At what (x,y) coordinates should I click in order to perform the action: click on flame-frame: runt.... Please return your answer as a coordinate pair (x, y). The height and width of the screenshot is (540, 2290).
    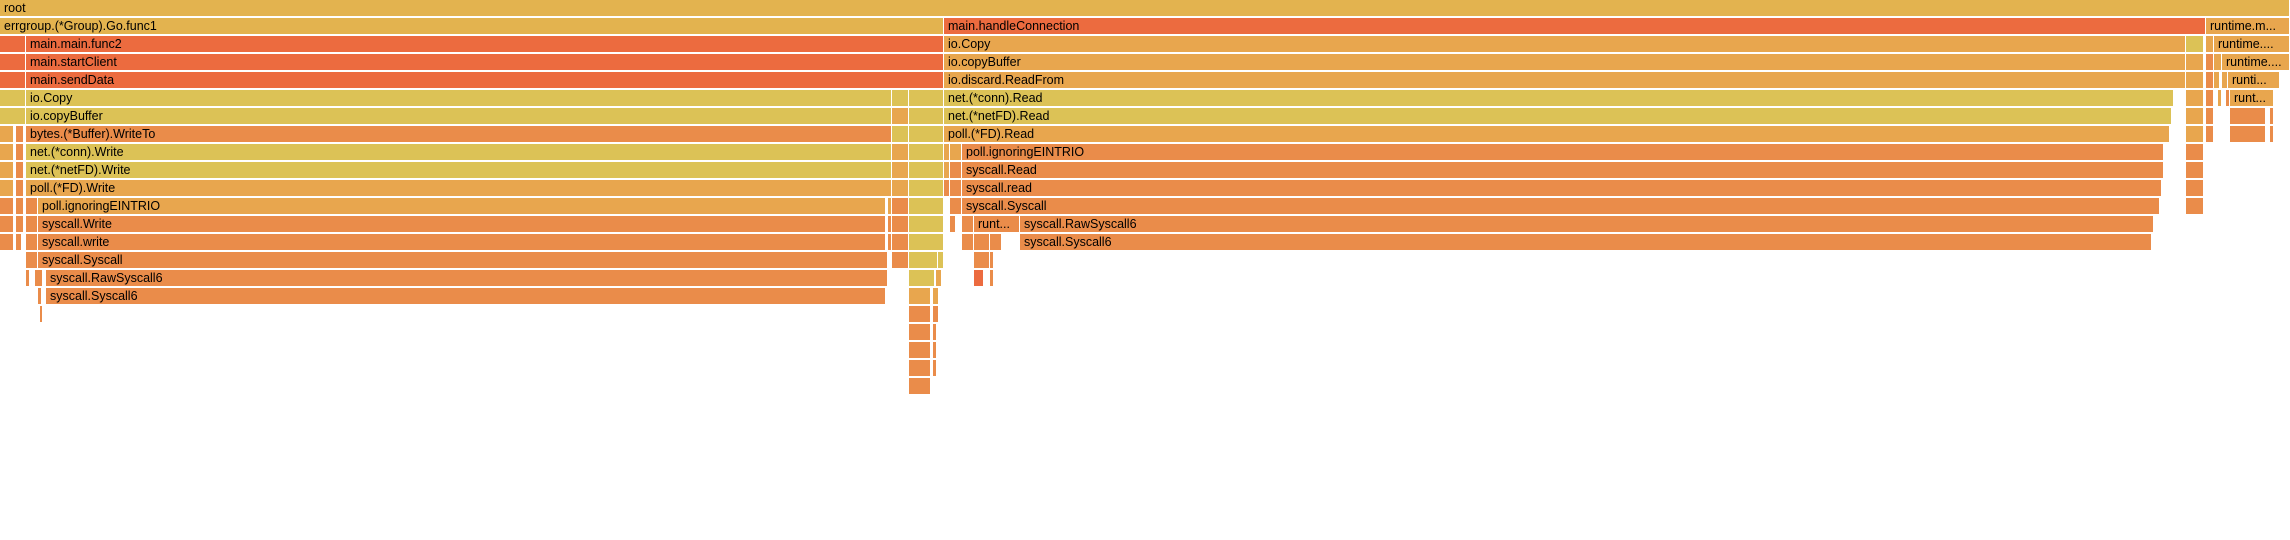
    Looking at the image, I should click on (997, 224).